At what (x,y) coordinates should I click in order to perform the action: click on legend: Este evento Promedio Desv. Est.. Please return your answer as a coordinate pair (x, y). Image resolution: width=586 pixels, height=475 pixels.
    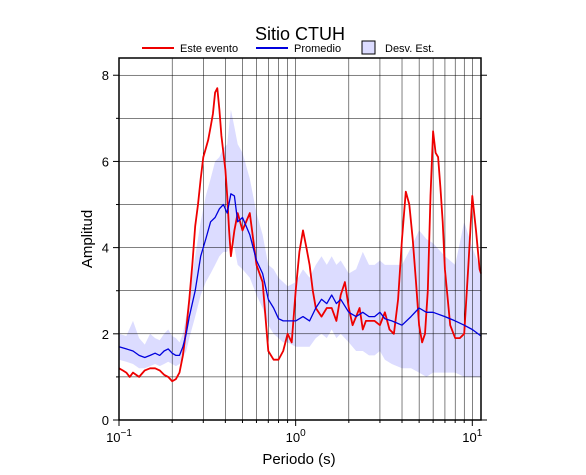
    Looking at the image, I should click on (288, 47).